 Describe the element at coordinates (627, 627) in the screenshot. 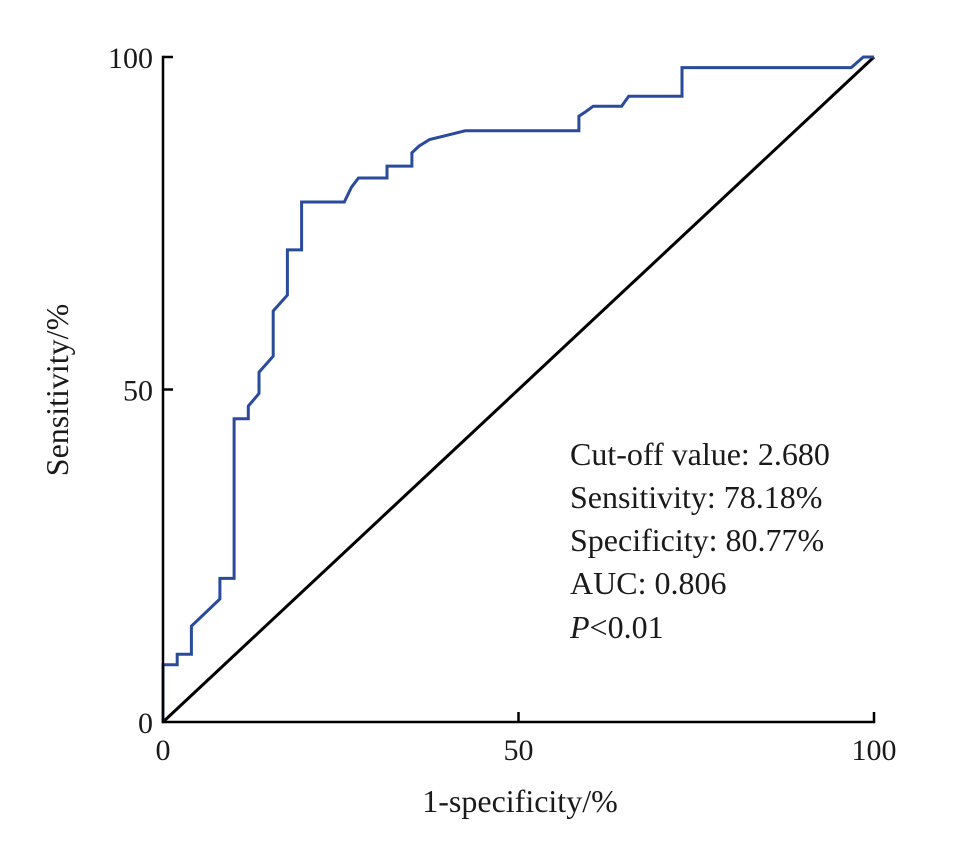

I see `p-value: <0.01` at that location.